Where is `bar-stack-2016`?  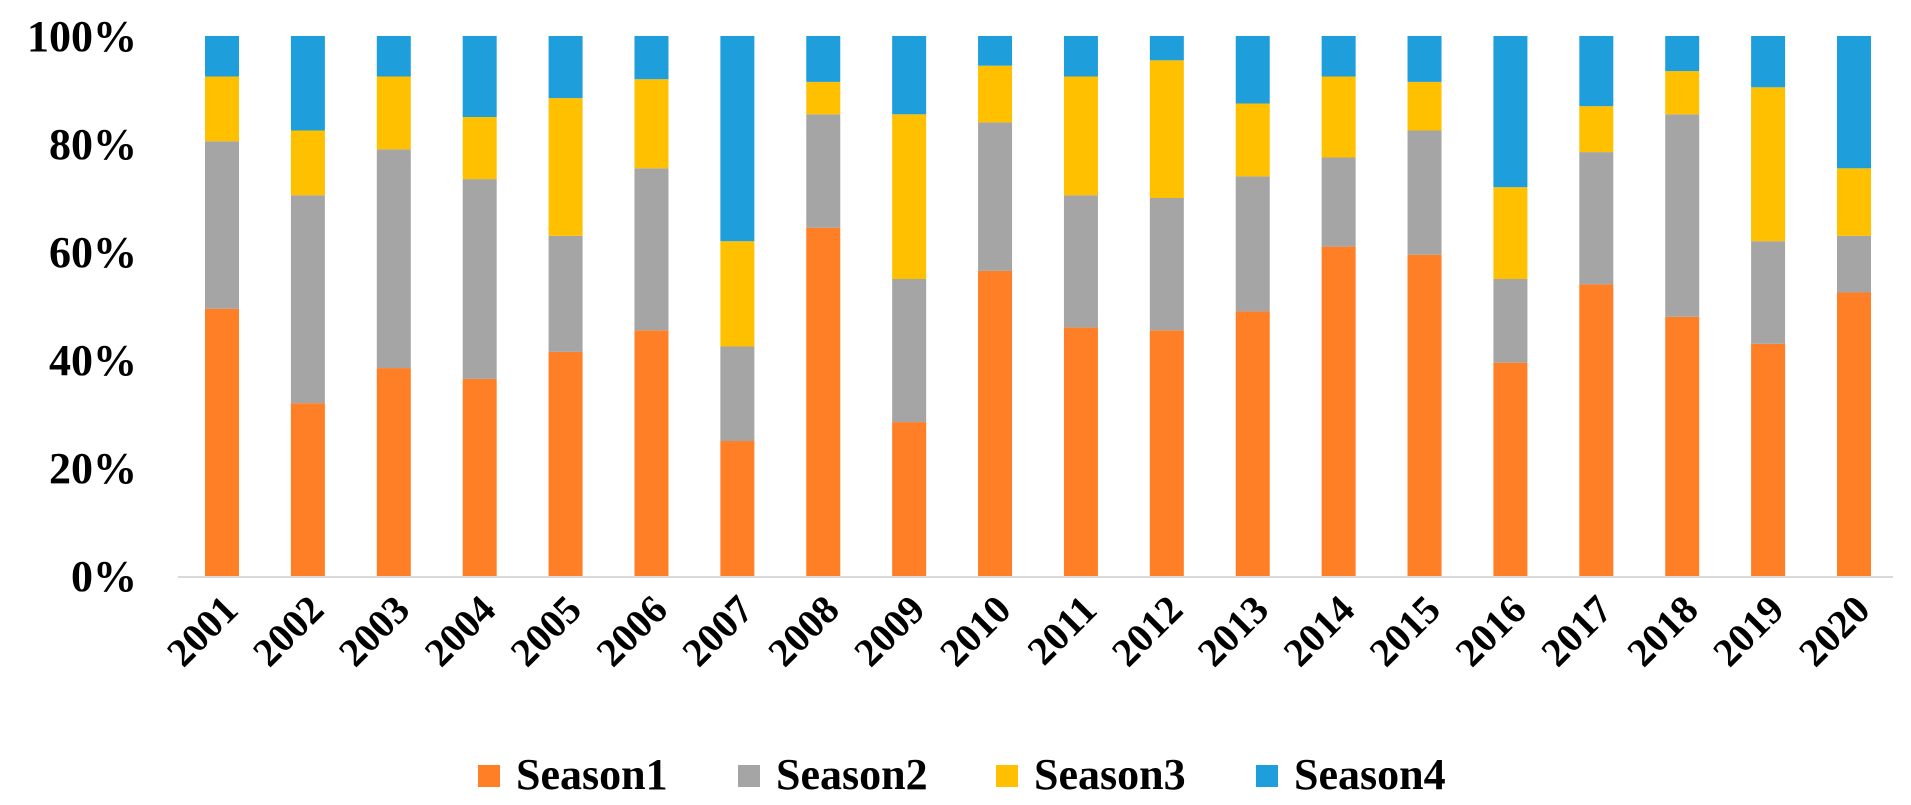
bar-stack-2016 is located at coordinates (1510, 306).